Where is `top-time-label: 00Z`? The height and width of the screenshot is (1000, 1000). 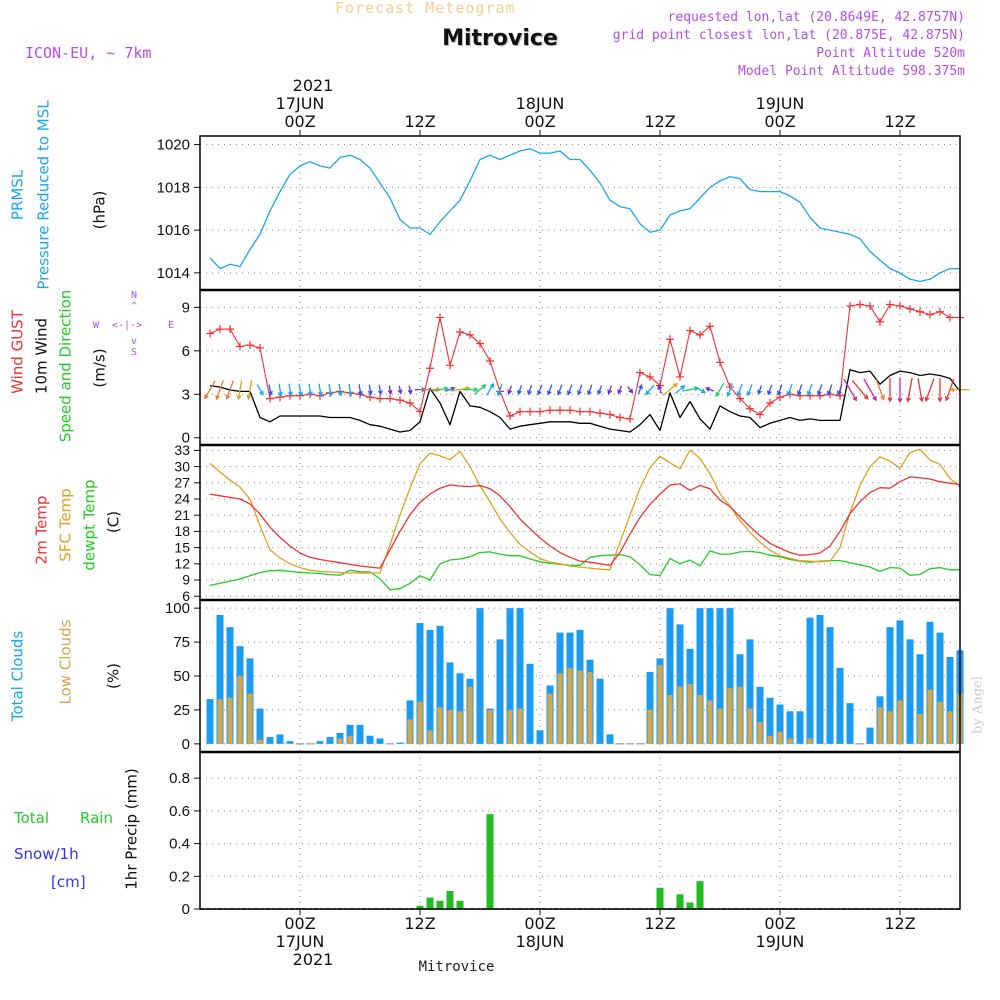
top-time-label: 00Z is located at coordinates (300, 121).